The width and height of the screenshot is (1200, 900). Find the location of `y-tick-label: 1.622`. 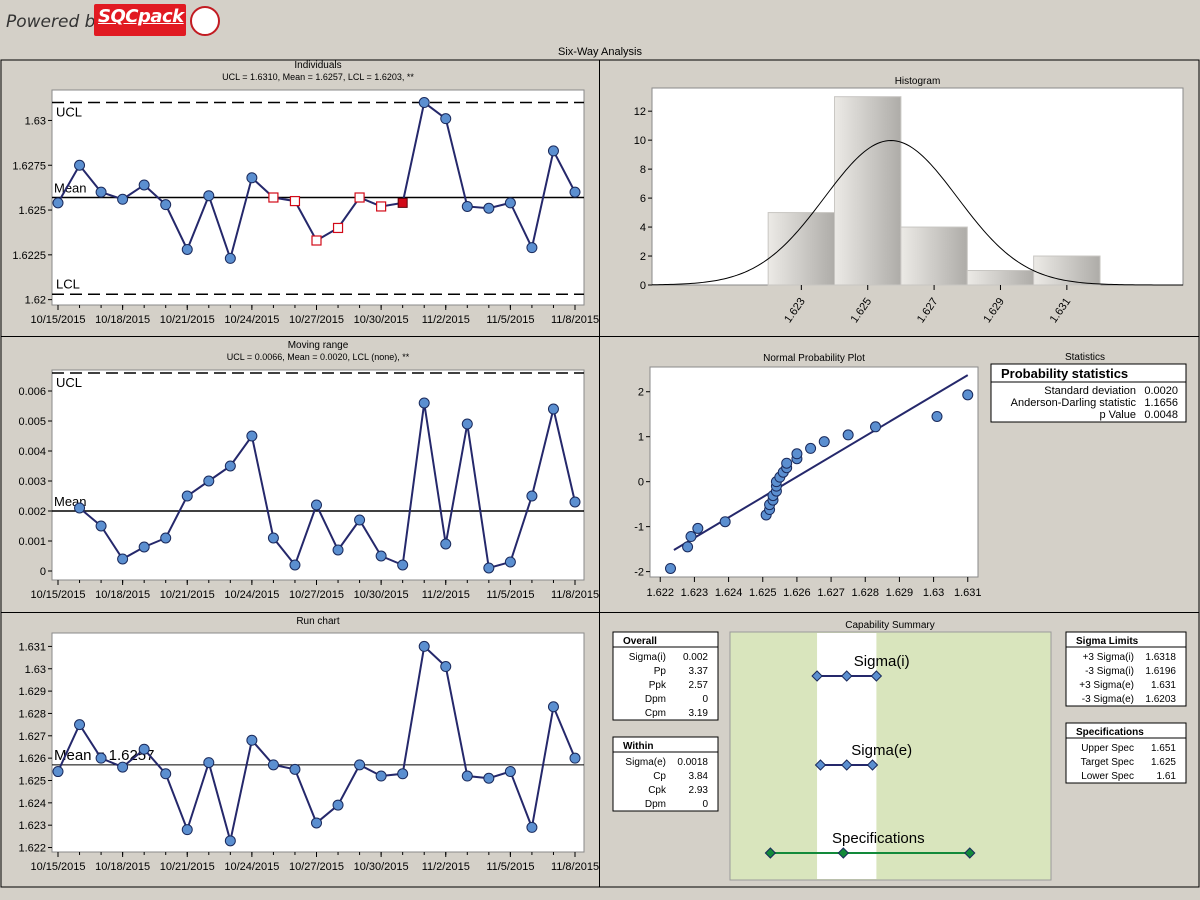

y-tick-label: 1.622 is located at coordinates (32, 849).